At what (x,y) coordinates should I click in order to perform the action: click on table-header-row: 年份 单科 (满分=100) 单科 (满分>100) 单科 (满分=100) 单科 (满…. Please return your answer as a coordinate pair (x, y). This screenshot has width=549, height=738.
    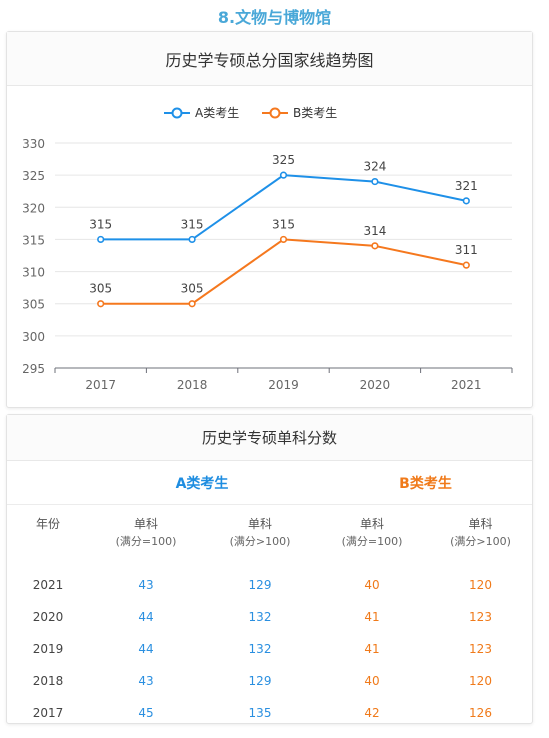
    Looking at the image, I should click on (270, 537).